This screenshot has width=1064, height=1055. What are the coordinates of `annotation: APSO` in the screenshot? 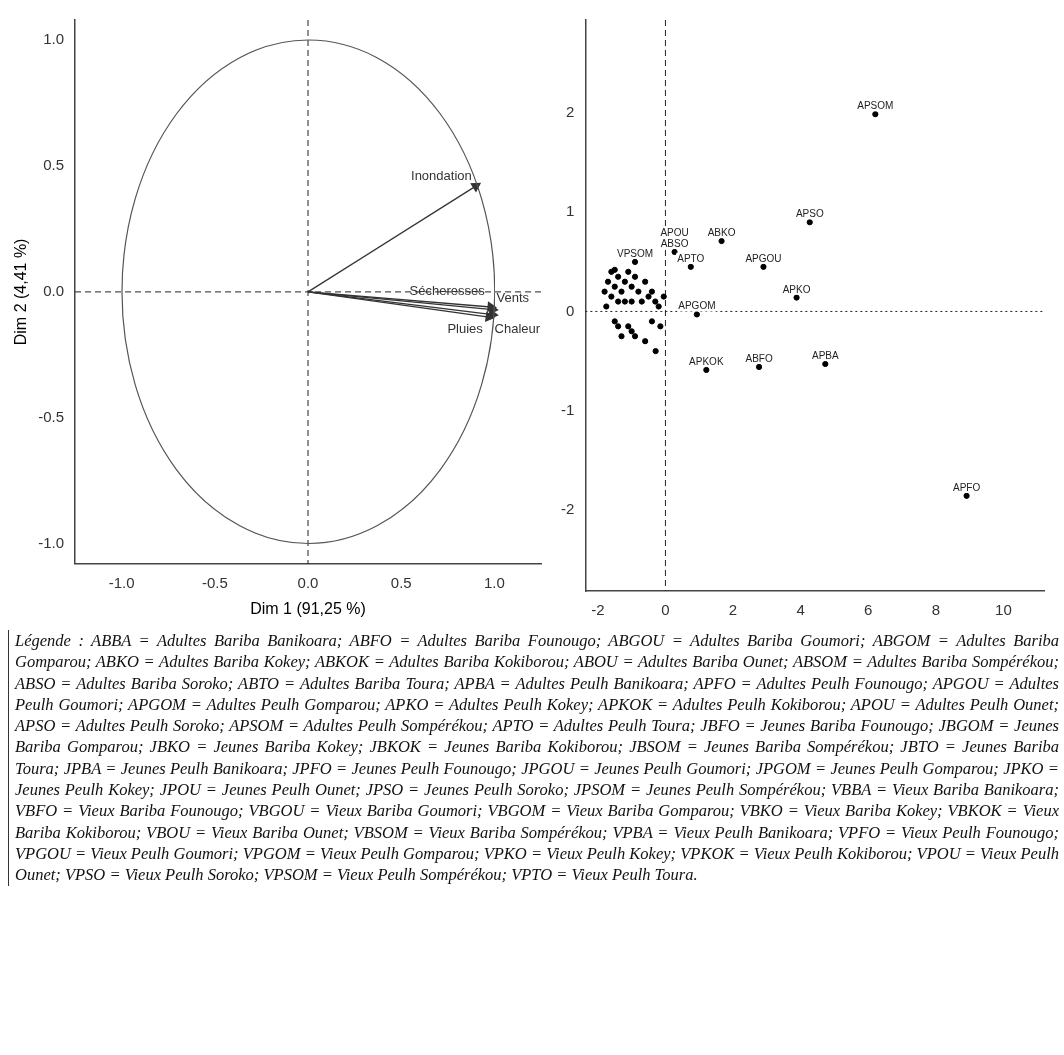 It's located at (809, 214).